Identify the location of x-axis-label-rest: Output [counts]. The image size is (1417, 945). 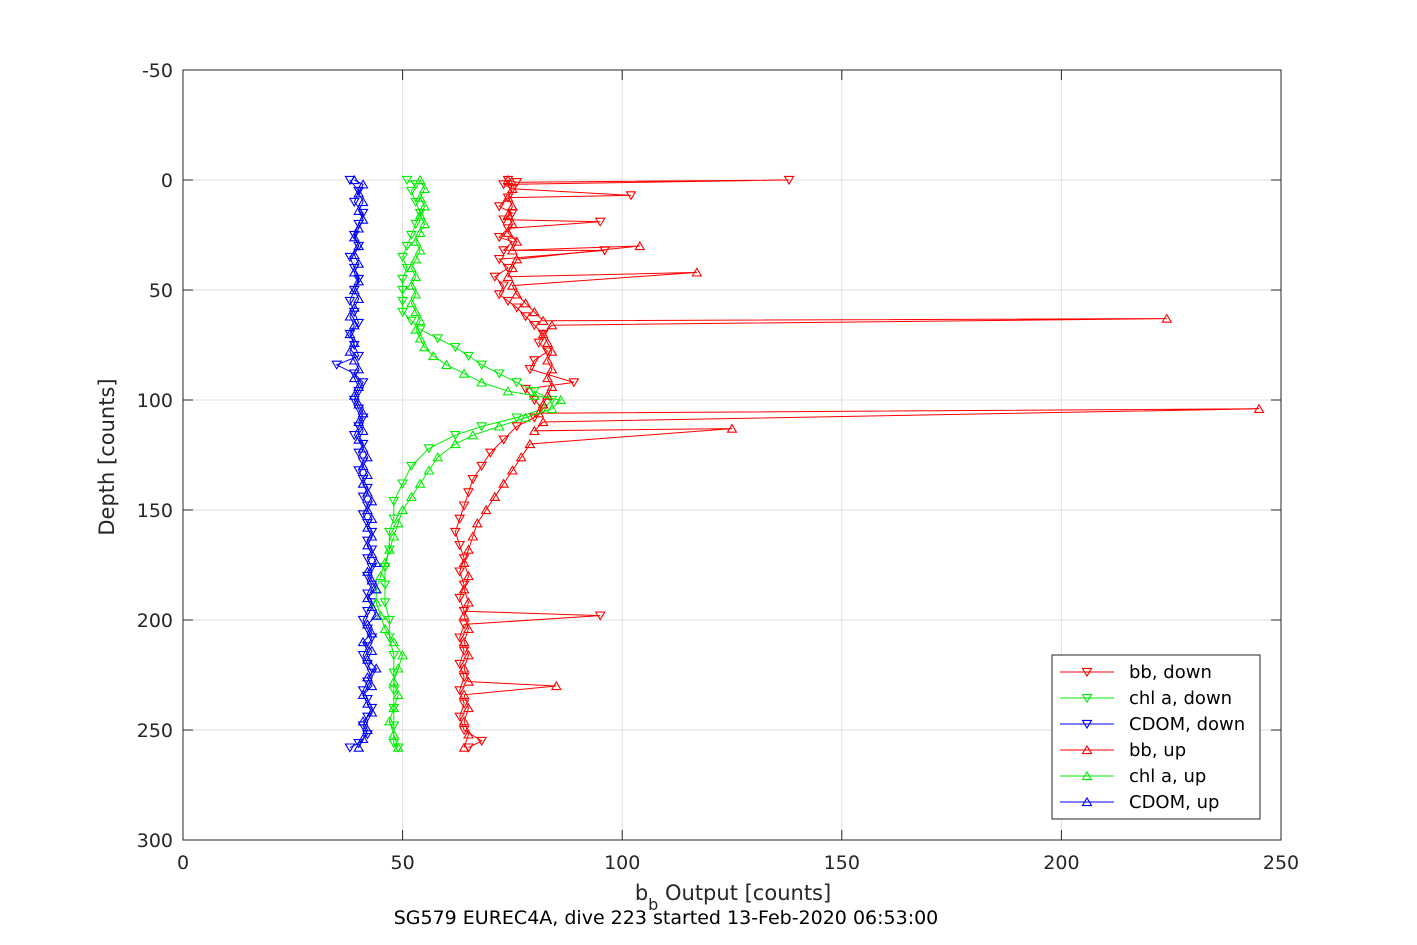
(744, 893).